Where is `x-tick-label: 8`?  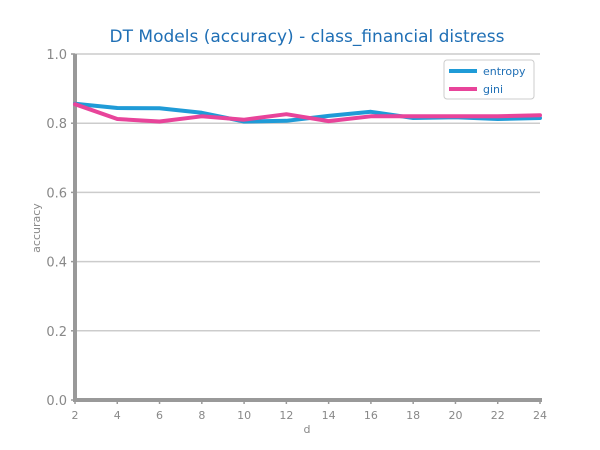
x-tick-label: 8 is located at coordinates (201, 415).